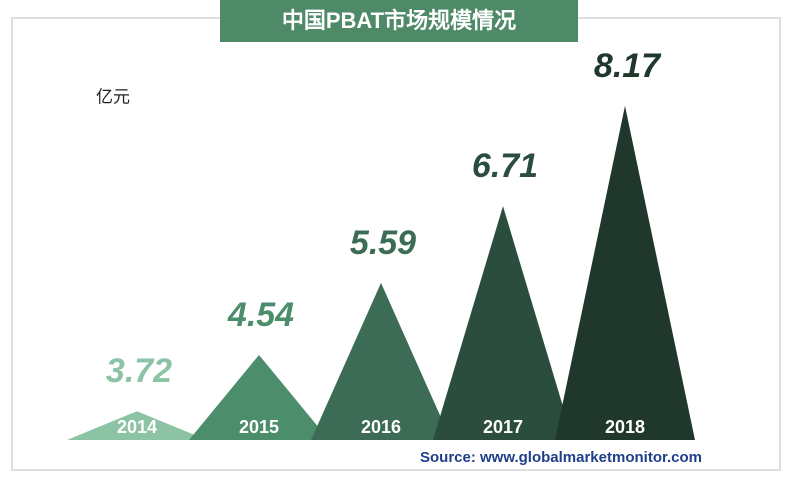 This screenshot has width=794, height=480. I want to click on title-box, so click(399, 21).